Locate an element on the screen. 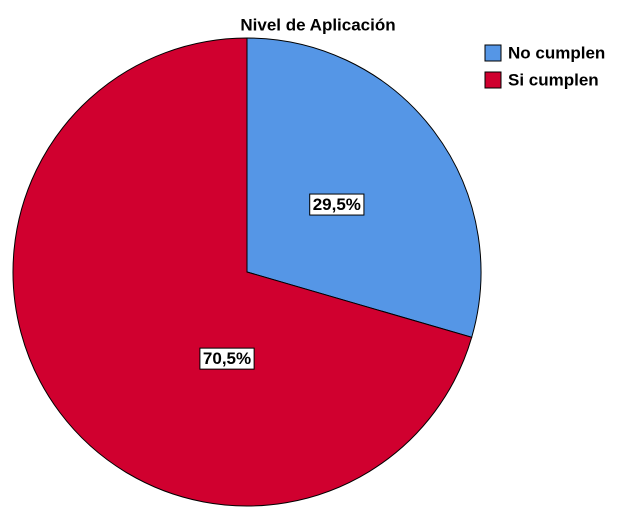  legend-label: Si cumplen is located at coordinates (553, 79).